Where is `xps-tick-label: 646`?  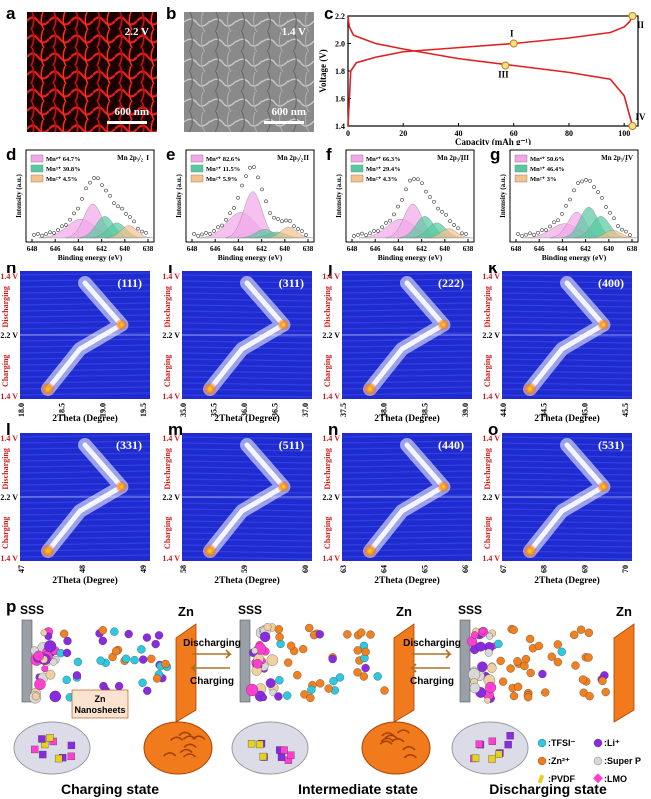 xps-tick-label: 646 is located at coordinates (215, 249).